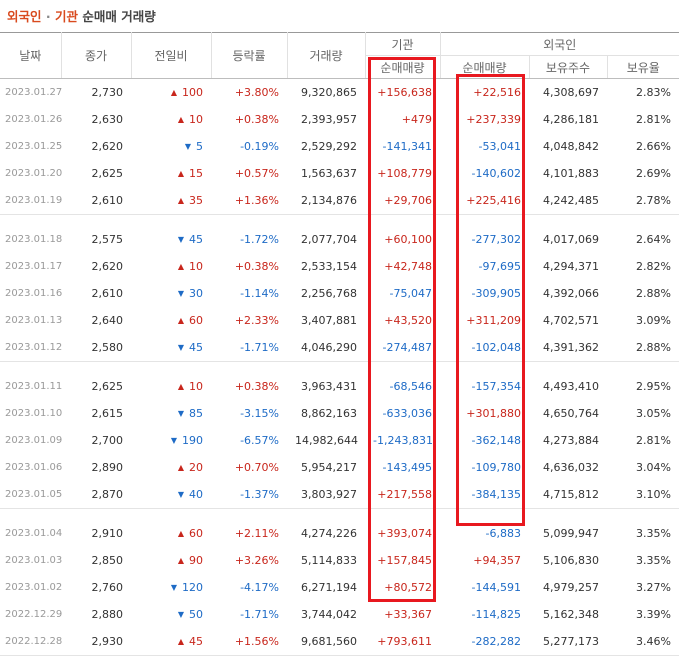  Describe the element at coordinates (653, 467) in the screenshot. I see `ratio-cell: 3.04%` at that location.